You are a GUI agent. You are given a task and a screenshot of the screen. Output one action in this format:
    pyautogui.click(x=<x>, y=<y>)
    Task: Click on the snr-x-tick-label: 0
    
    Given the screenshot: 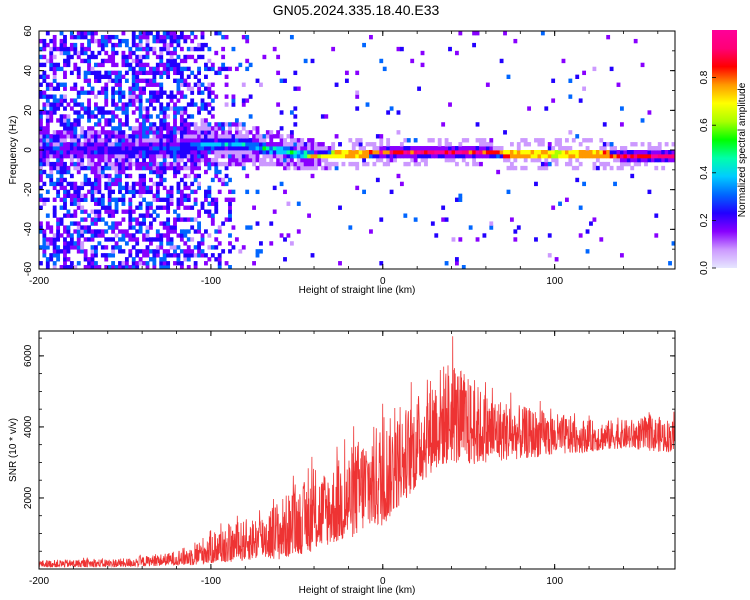 What is the action you would take?
    pyautogui.click(x=383, y=581)
    